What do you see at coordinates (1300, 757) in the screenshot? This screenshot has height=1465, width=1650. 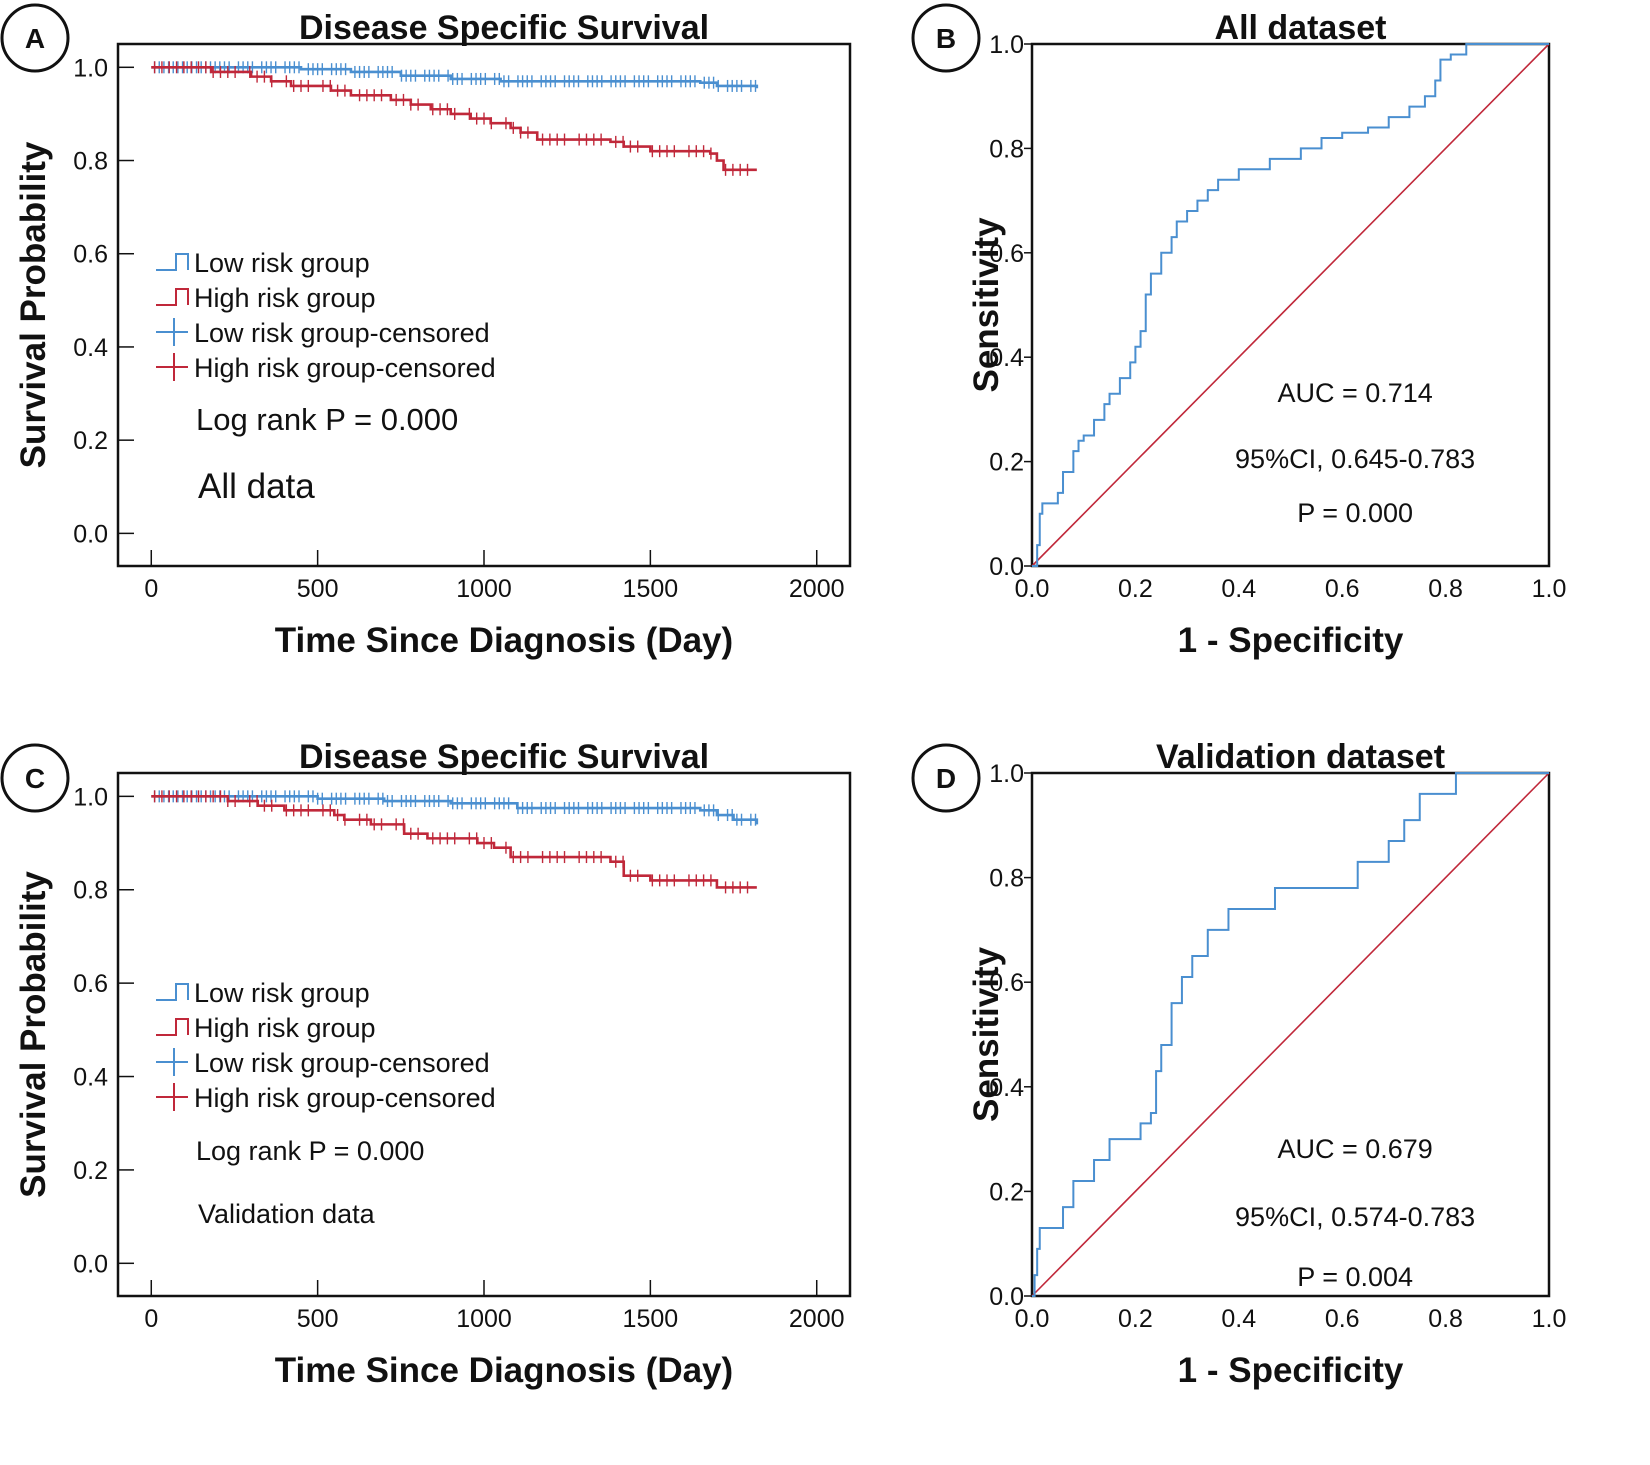 I see `chart-title: Validation dataset` at bounding box center [1300, 757].